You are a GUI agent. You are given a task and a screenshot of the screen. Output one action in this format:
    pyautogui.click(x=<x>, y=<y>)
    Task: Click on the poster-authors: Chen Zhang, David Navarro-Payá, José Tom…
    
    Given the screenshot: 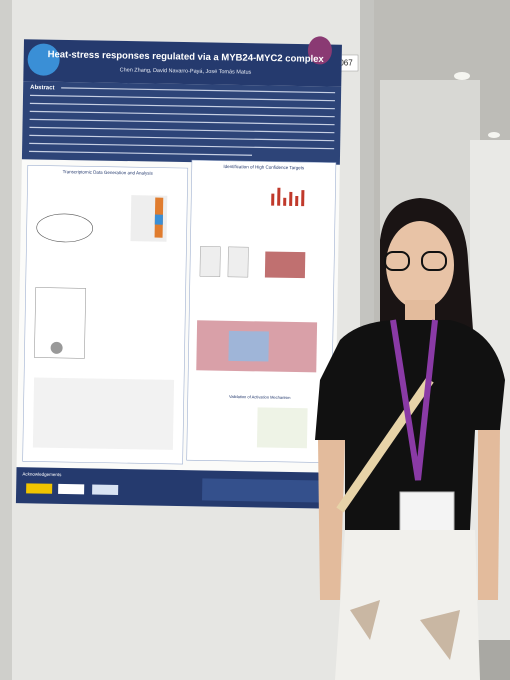 What is the action you would take?
    pyautogui.click(x=186, y=71)
    